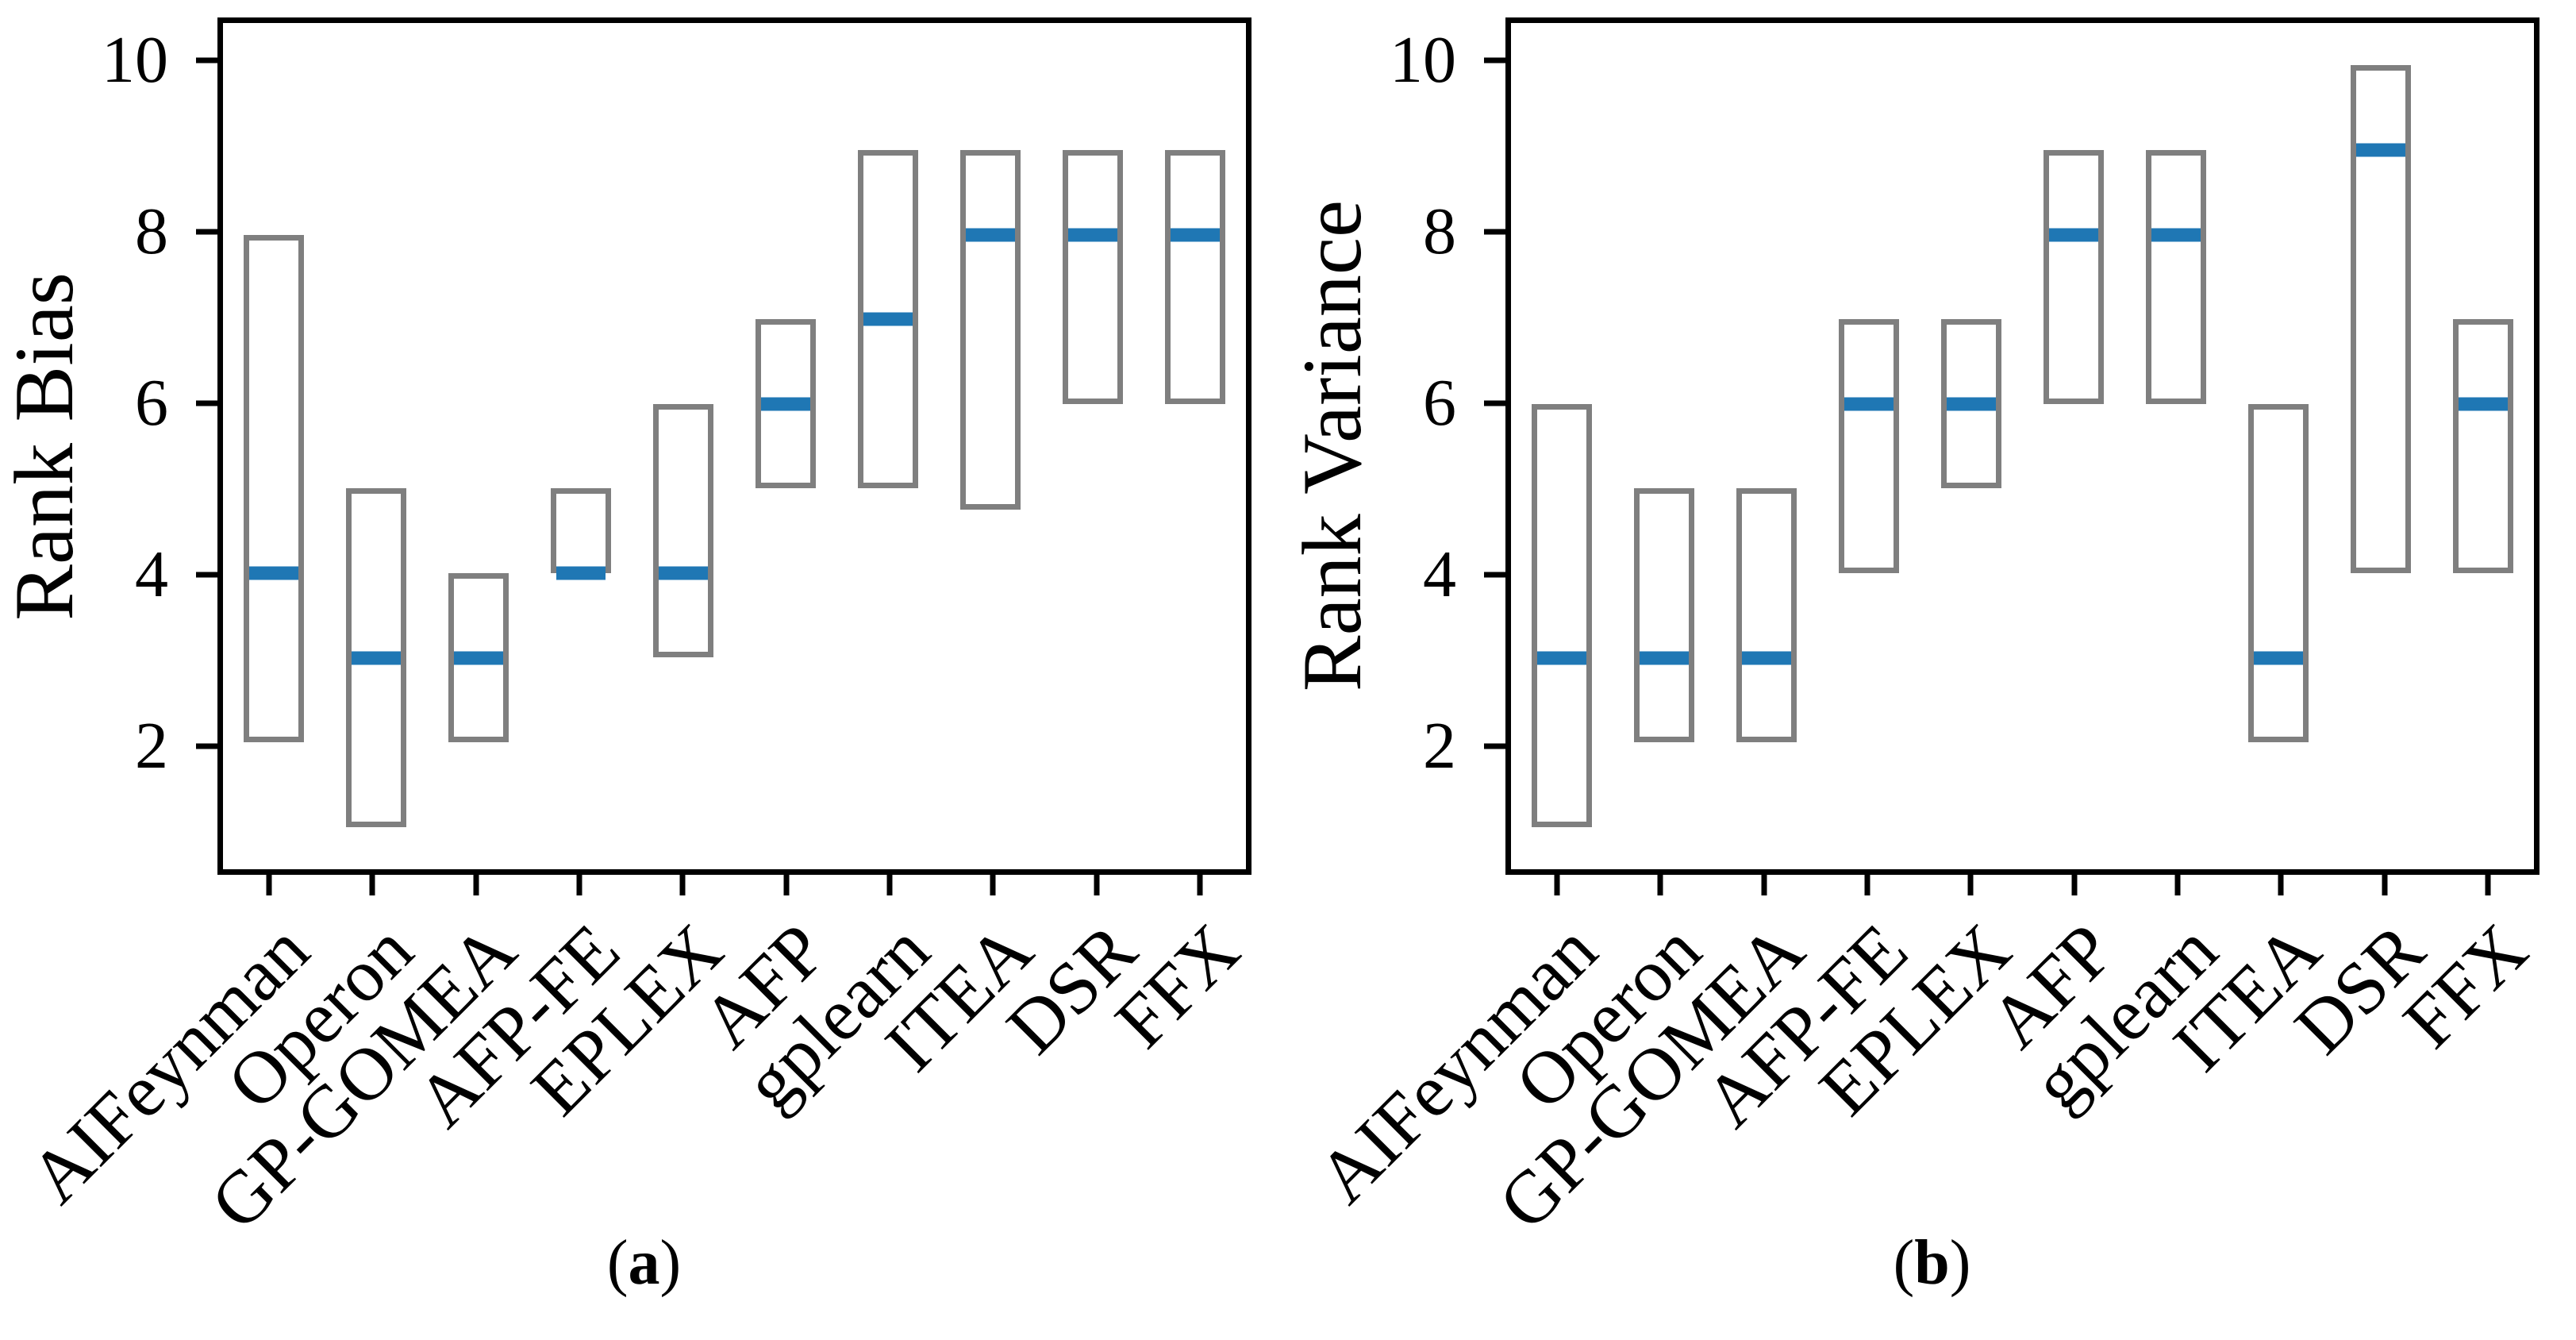 The image size is (2576, 1340). I want to click on y-axis-label: Rank Variance, so click(1332, 446).